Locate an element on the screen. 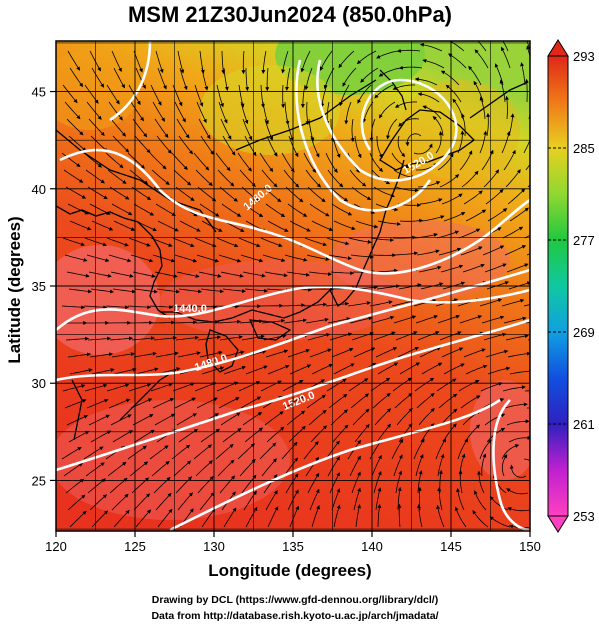  colorbar-max-arrow is located at coordinates (558, 48).